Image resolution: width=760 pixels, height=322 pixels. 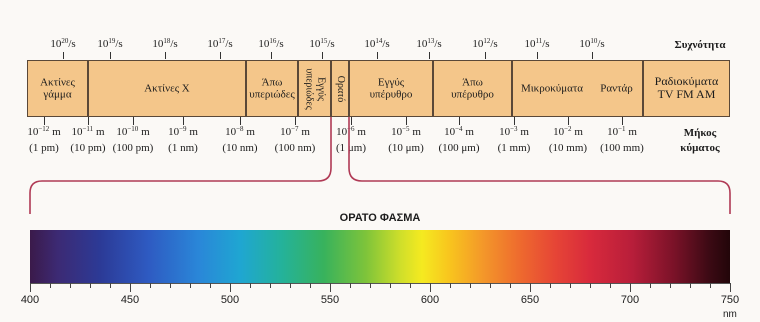 I want to click on band-gamma: Ακτίνες γάμμα, so click(x=57, y=88).